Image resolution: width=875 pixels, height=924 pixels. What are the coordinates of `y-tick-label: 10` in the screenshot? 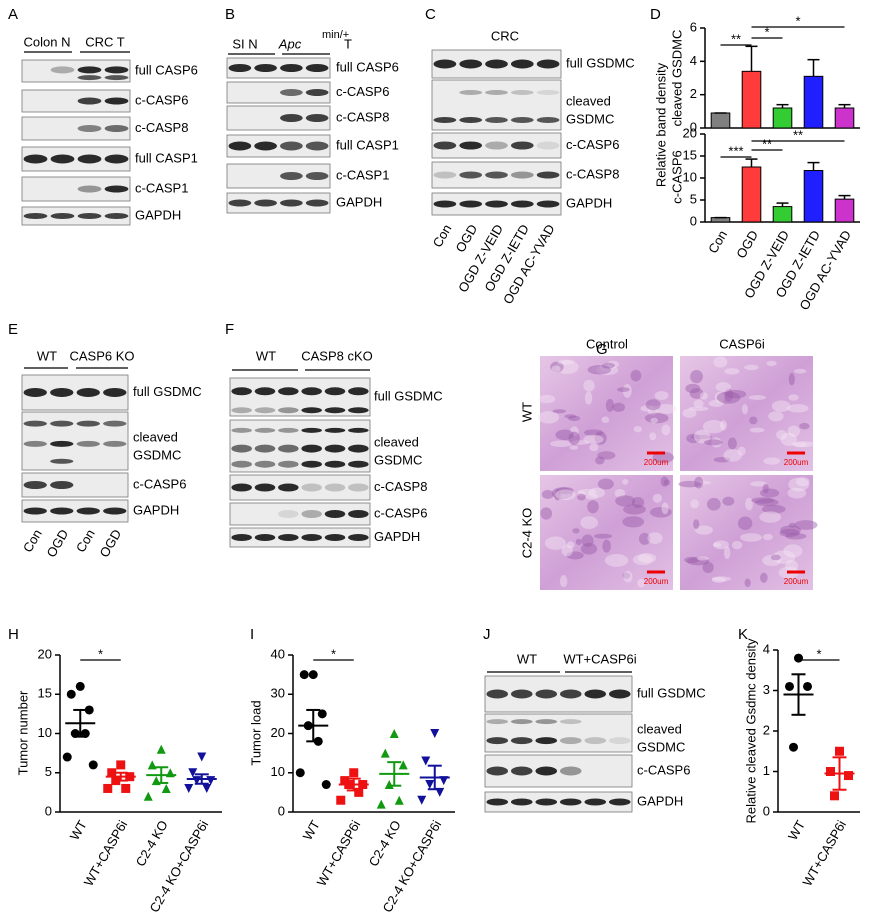 It's located at (278, 771).